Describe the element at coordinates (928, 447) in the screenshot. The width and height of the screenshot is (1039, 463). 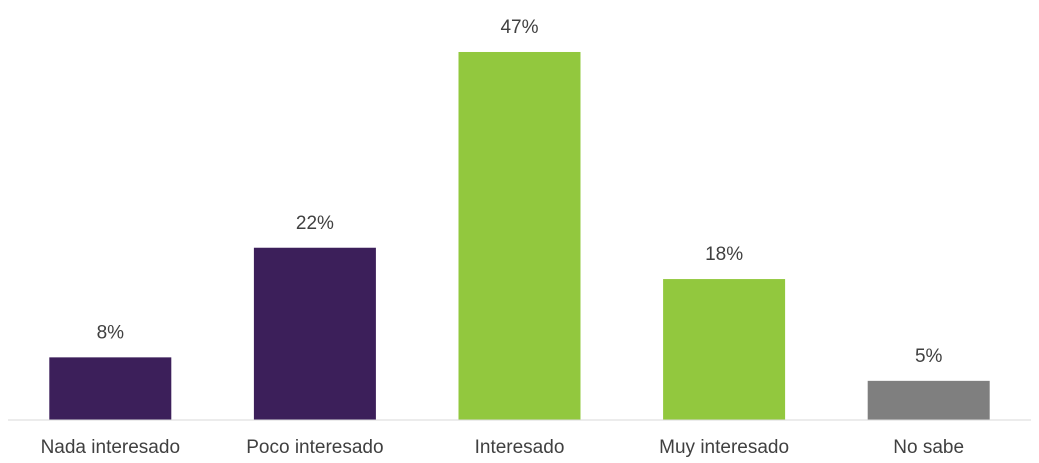
I see `x-tick-label: No sabe` at that location.